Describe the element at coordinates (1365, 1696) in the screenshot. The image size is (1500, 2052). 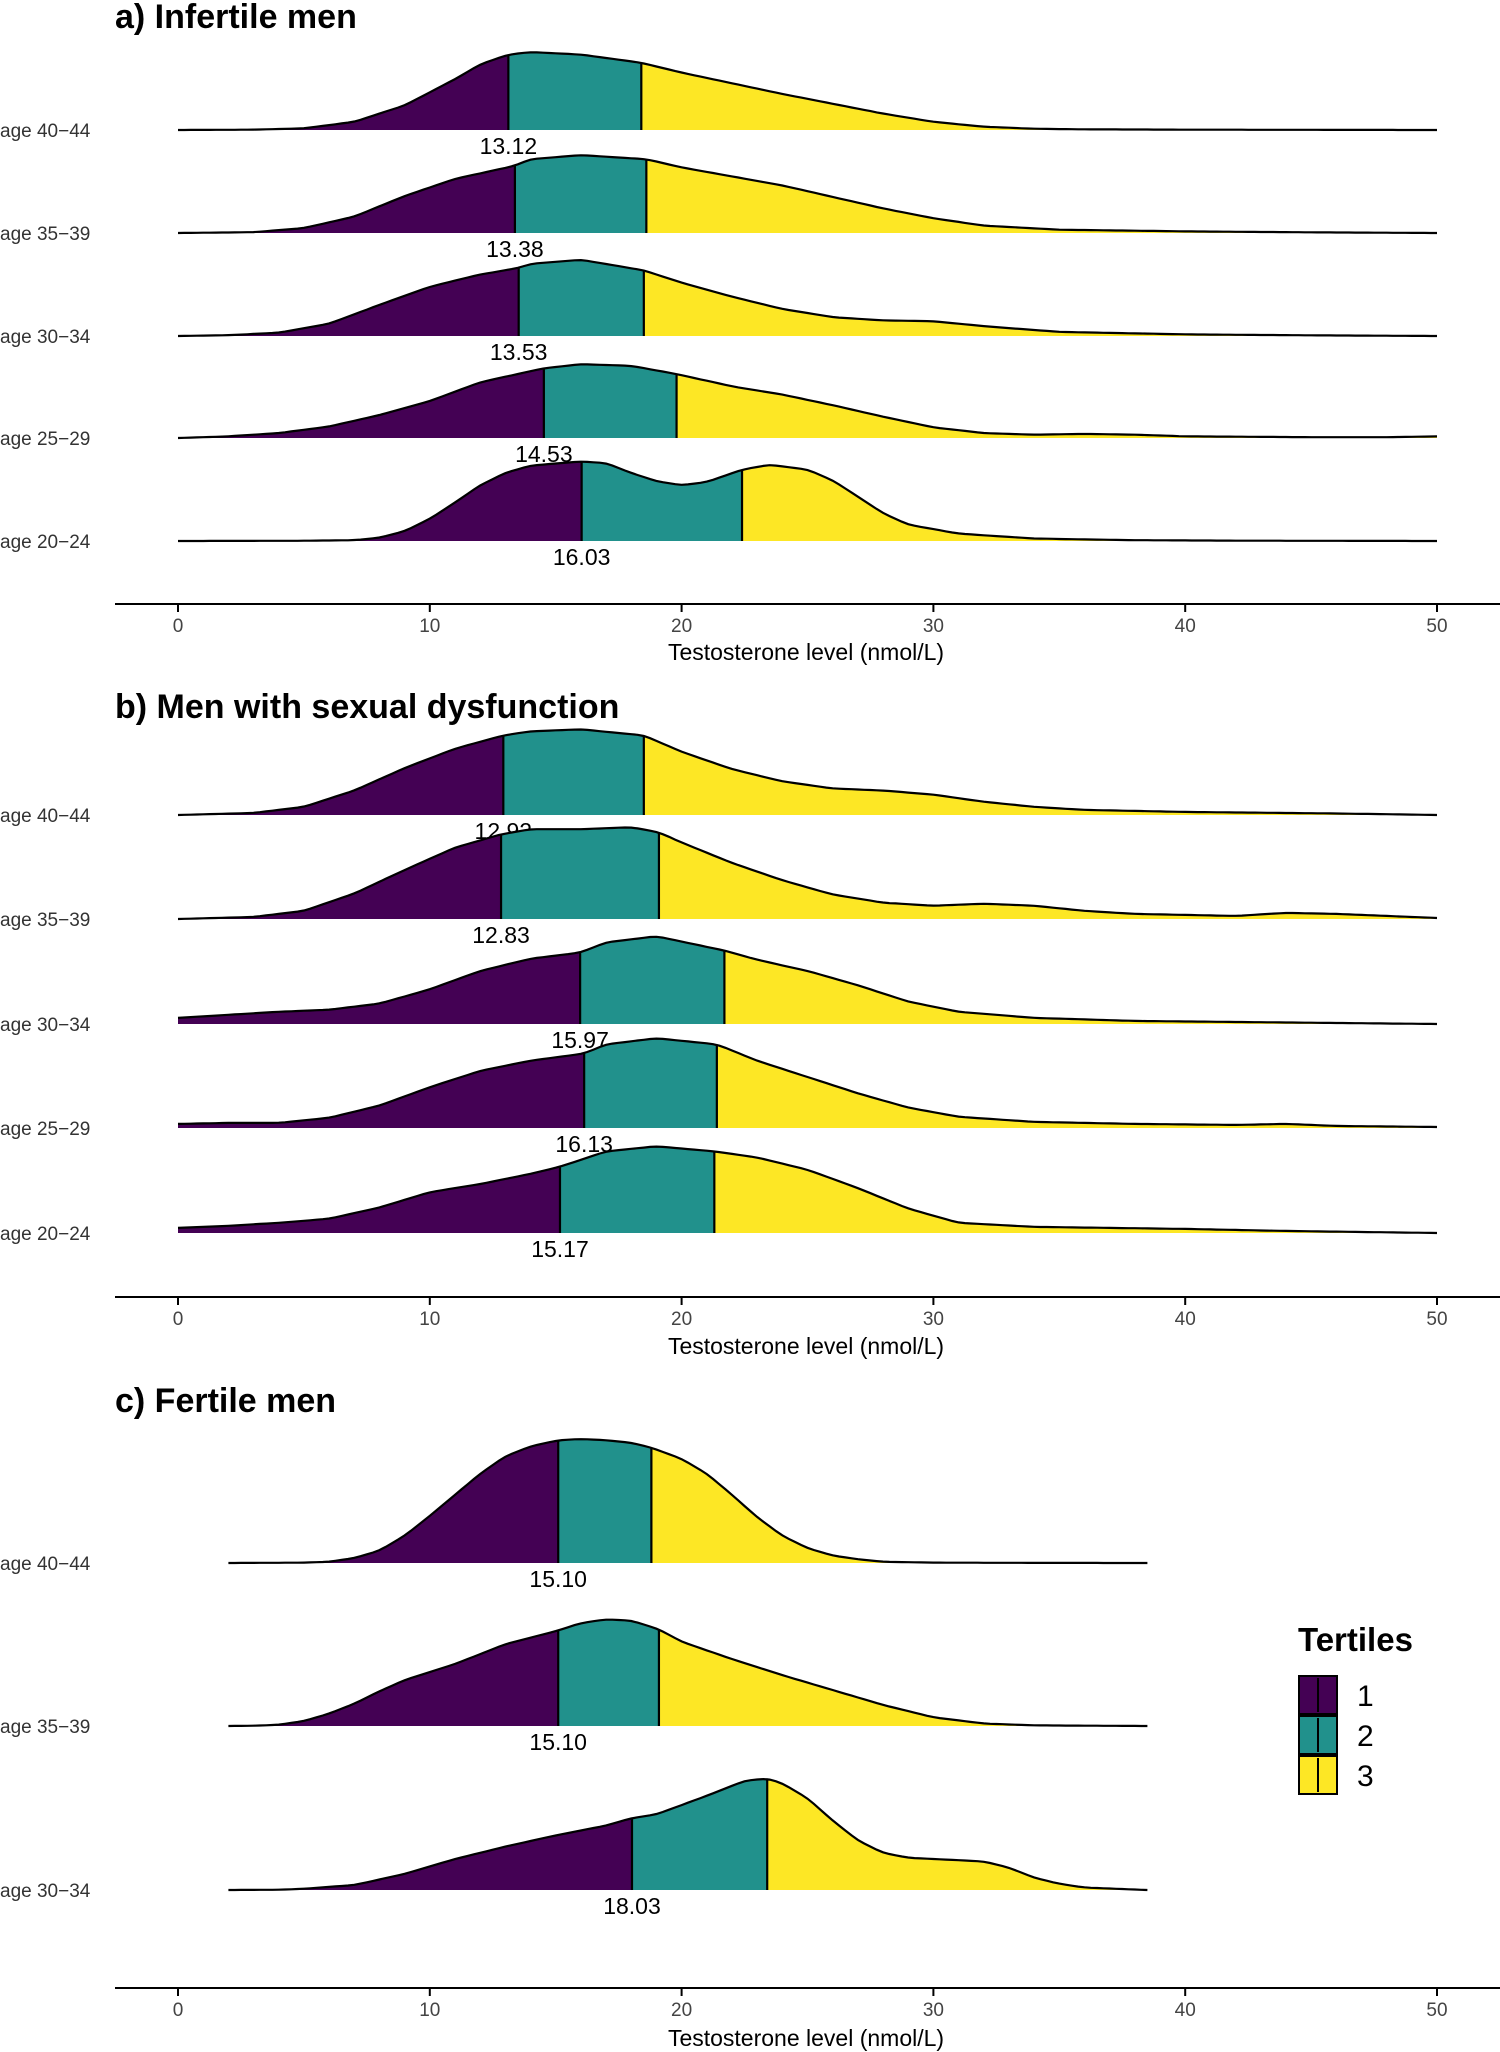
I see `legend-label: 1` at that location.